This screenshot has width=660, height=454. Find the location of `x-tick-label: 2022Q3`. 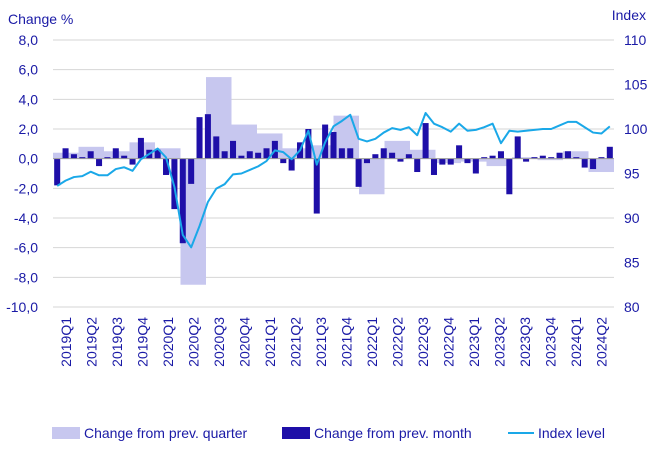

x-tick-label: 2022Q3 is located at coordinates (423, 342).